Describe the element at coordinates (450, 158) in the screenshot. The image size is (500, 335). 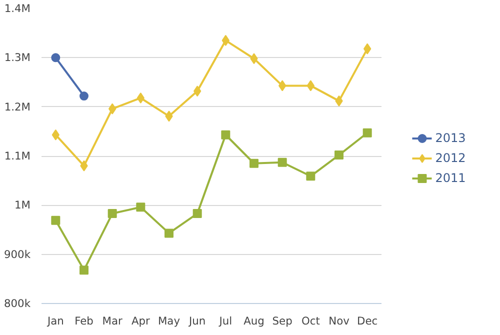
I see `legend-label: 2012` at that location.